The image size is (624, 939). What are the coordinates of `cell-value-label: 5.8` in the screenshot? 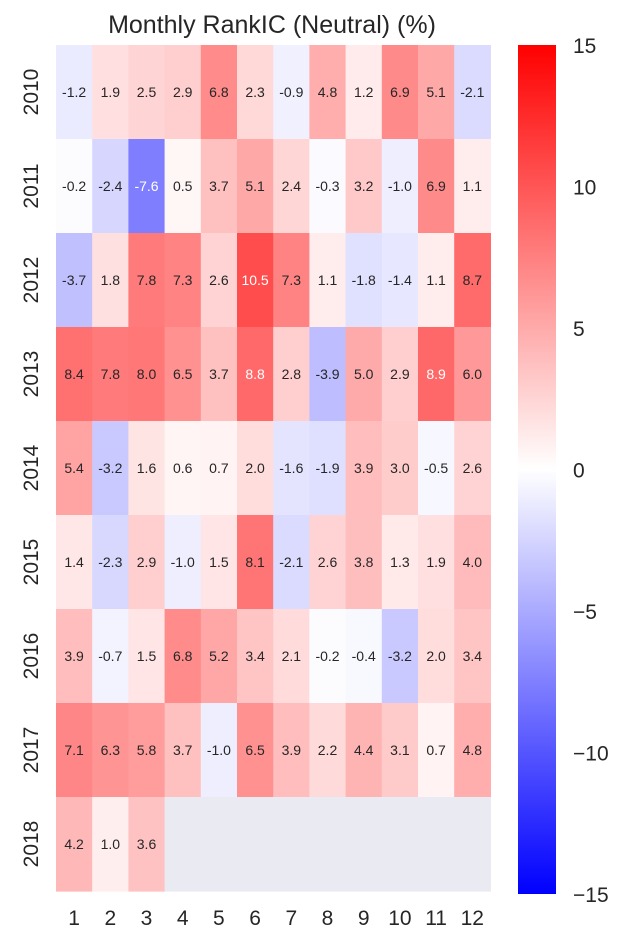 It's located at (147, 750).